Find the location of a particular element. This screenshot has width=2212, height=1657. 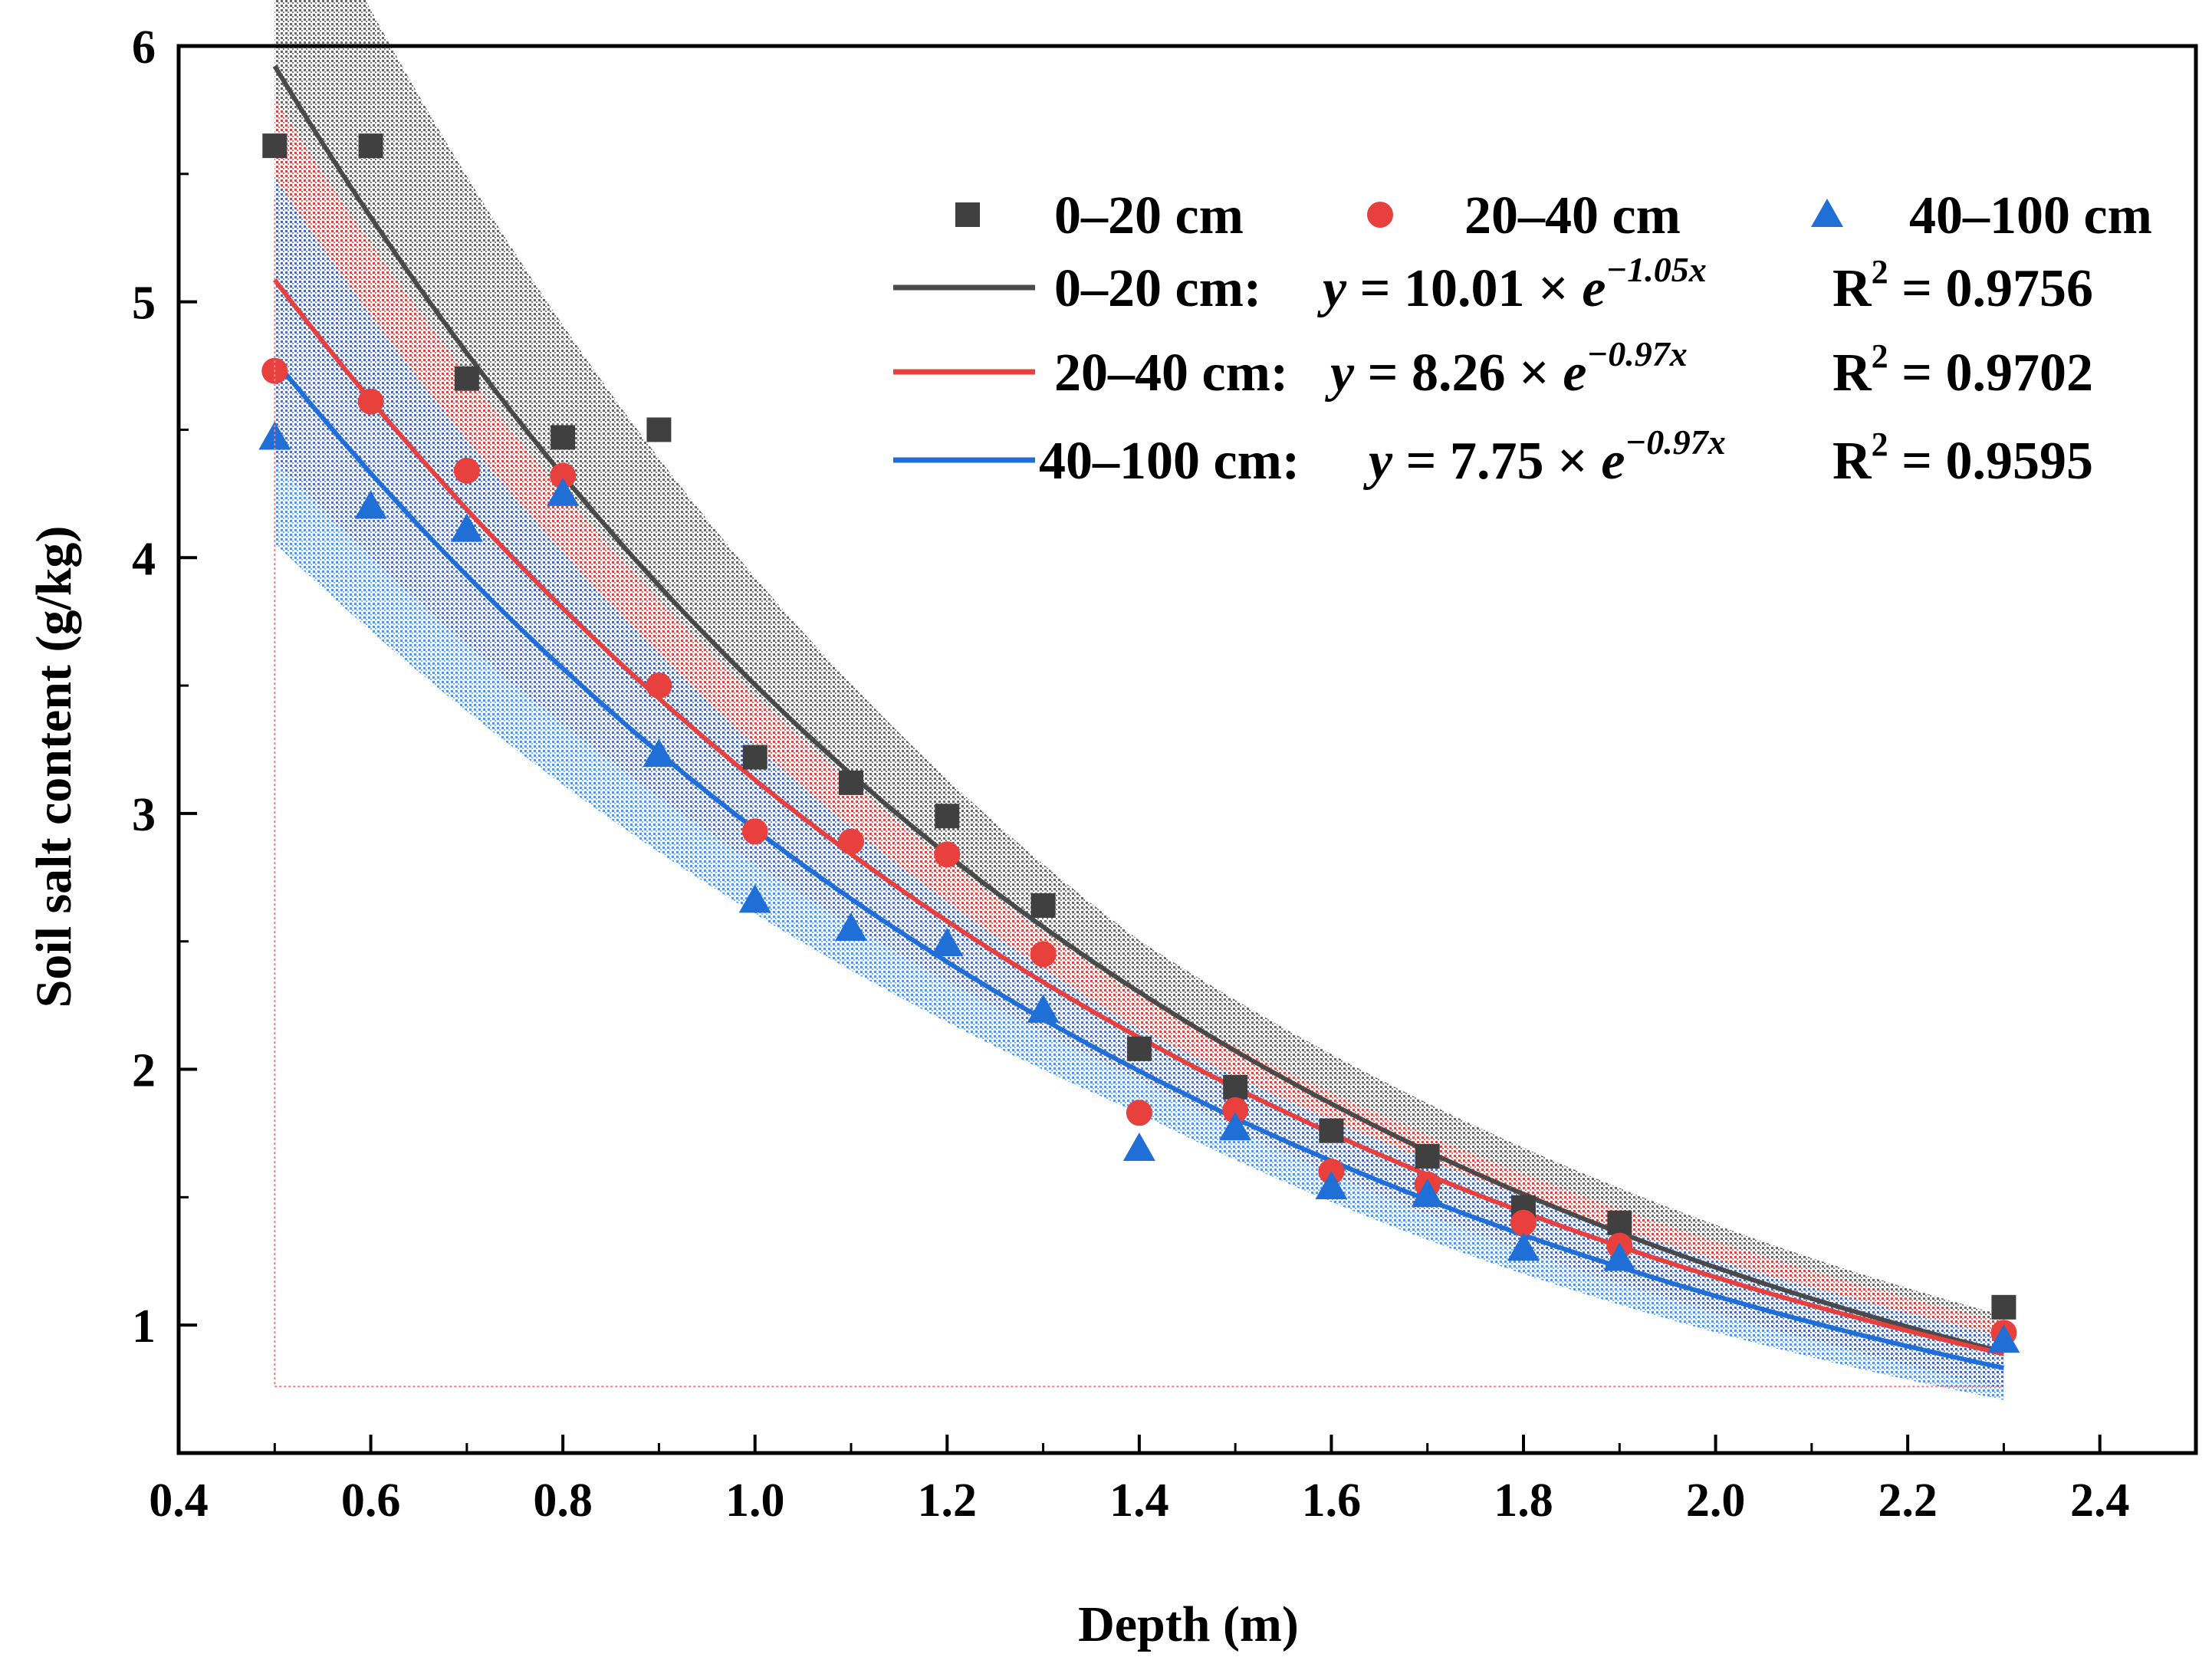

y-tick-label: 1 is located at coordinates (144, 1327).